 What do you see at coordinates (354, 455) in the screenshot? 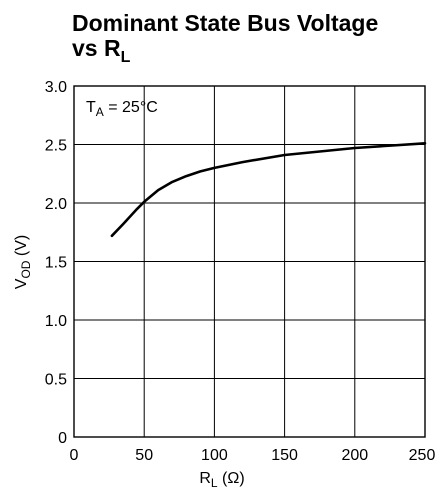
I see `x-tick-label: 200` at bounding box center [354, 455].